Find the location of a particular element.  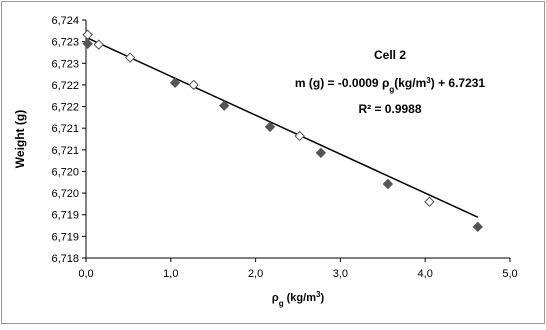

text-part: ) is located at coordinates (322, 298).